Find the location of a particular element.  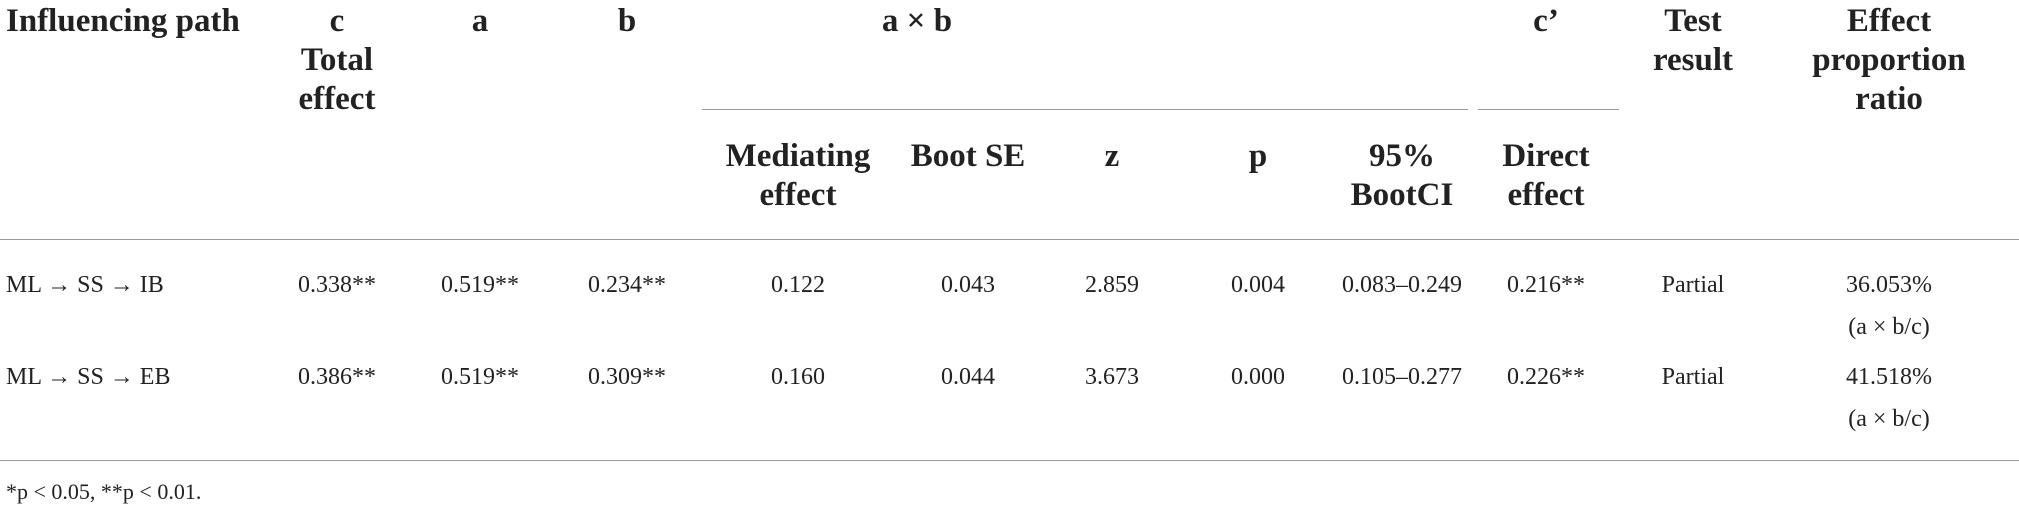

table-cell: 3.673 is located at coordinates (1112, 377).